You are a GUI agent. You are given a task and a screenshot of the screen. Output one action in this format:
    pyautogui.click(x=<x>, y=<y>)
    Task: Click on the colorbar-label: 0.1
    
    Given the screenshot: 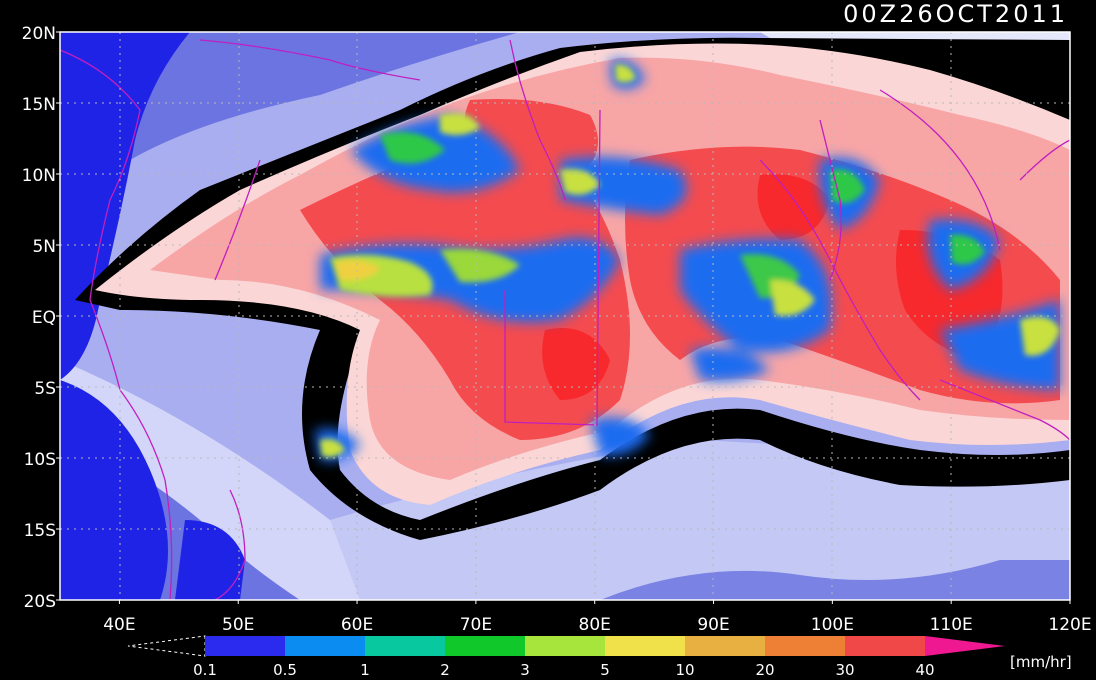 What is the action you would take?
    pyautogui.click(x=205, y=670)
    